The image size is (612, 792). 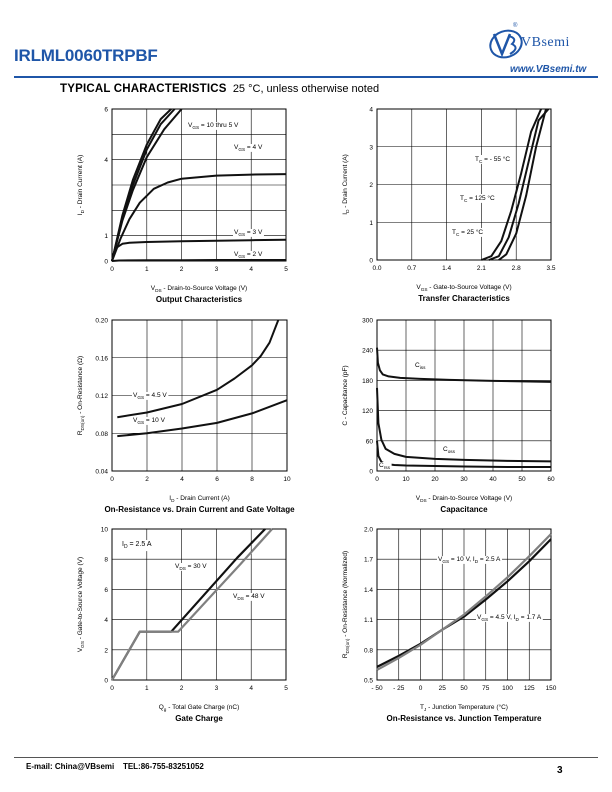 I want to click on y-tick-label: 0.08, so click(x=101, y=434).